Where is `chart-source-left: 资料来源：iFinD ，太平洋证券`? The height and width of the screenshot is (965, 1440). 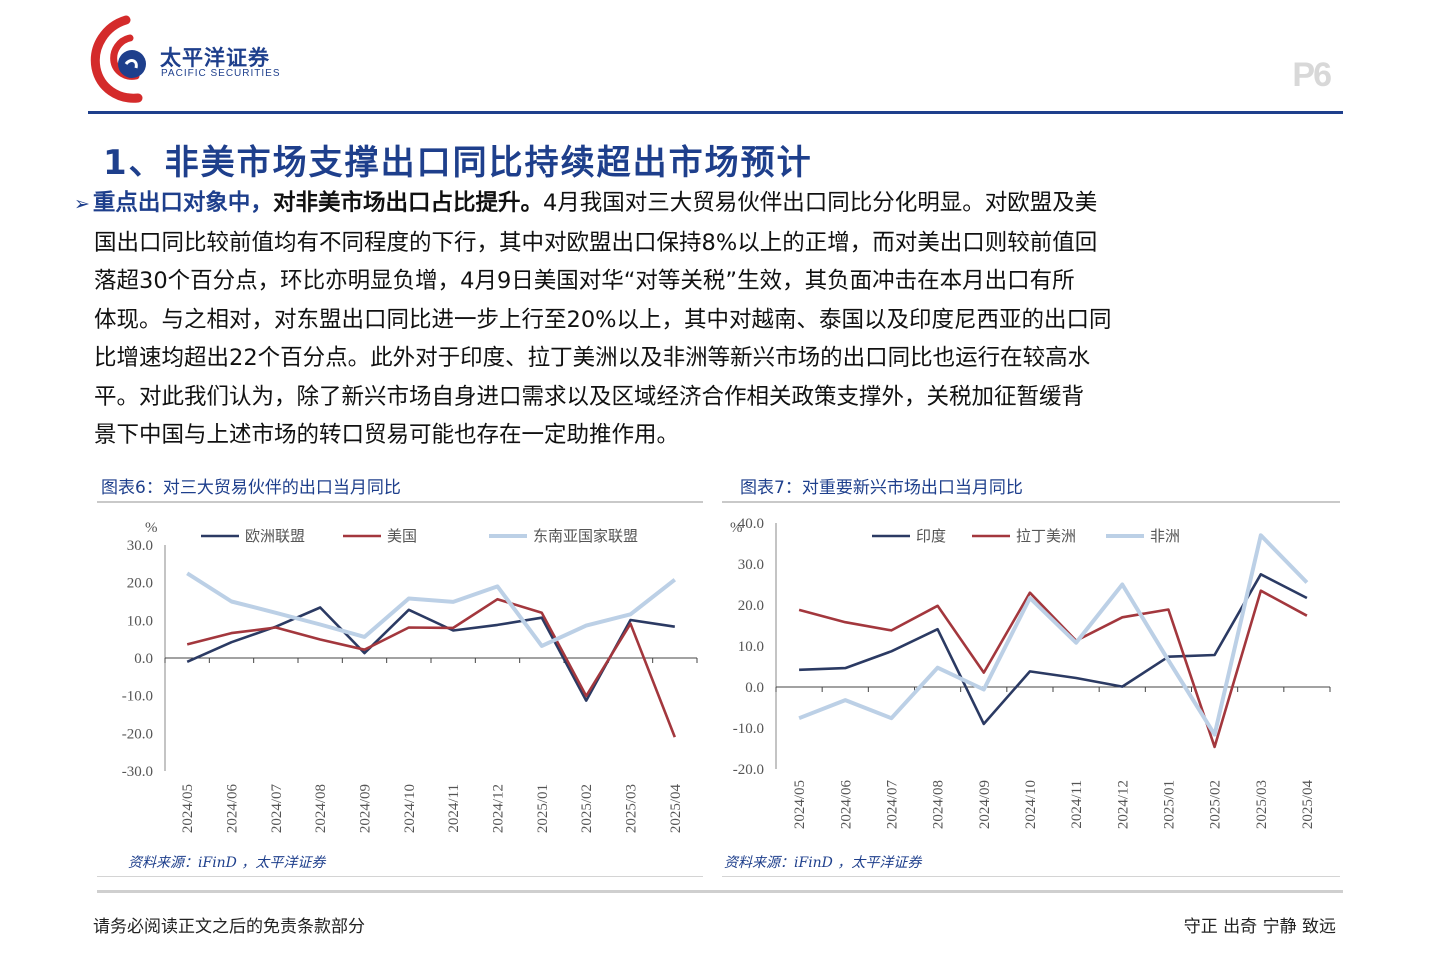
chart-source-left: 资料来源：iFinD ，太平洋证券 is located at coordinates (227, 863).